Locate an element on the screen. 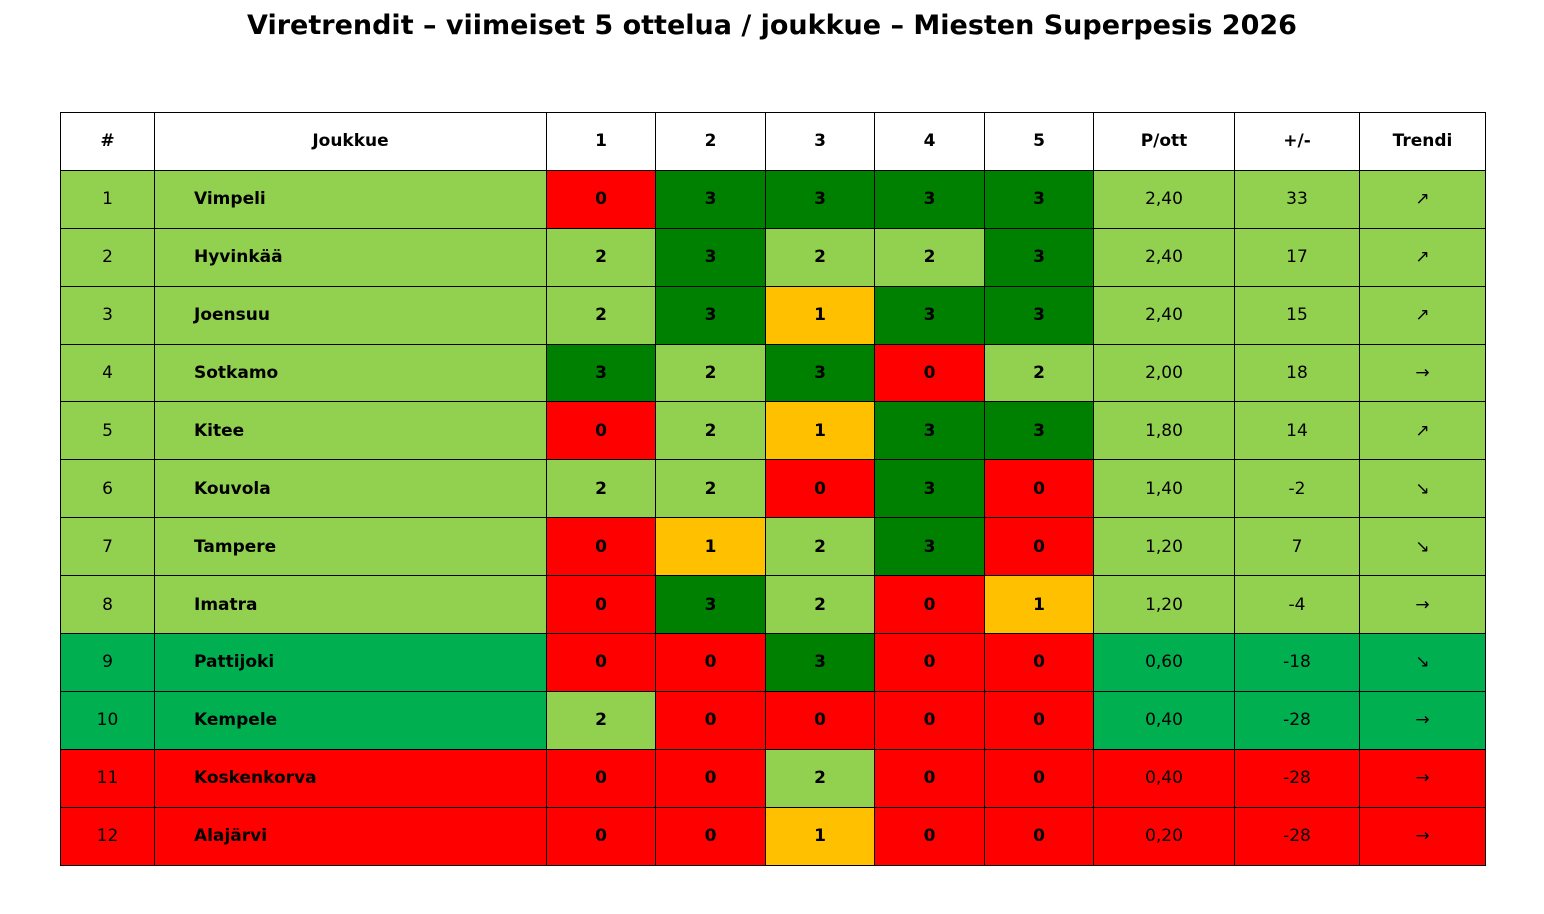 The height and width of the screenshot is (914, 1544). table-cell: 1 is located at coordinates (107, 199).